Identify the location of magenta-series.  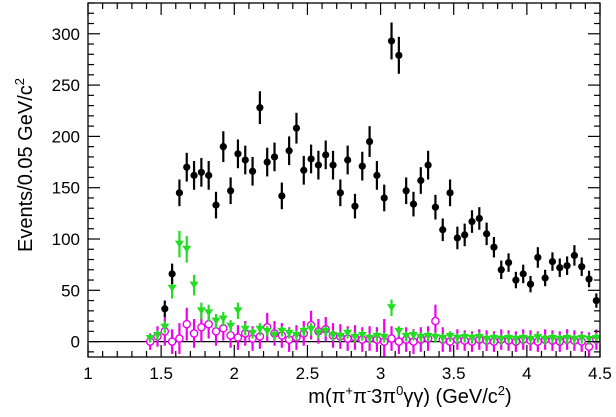
(373, 330).